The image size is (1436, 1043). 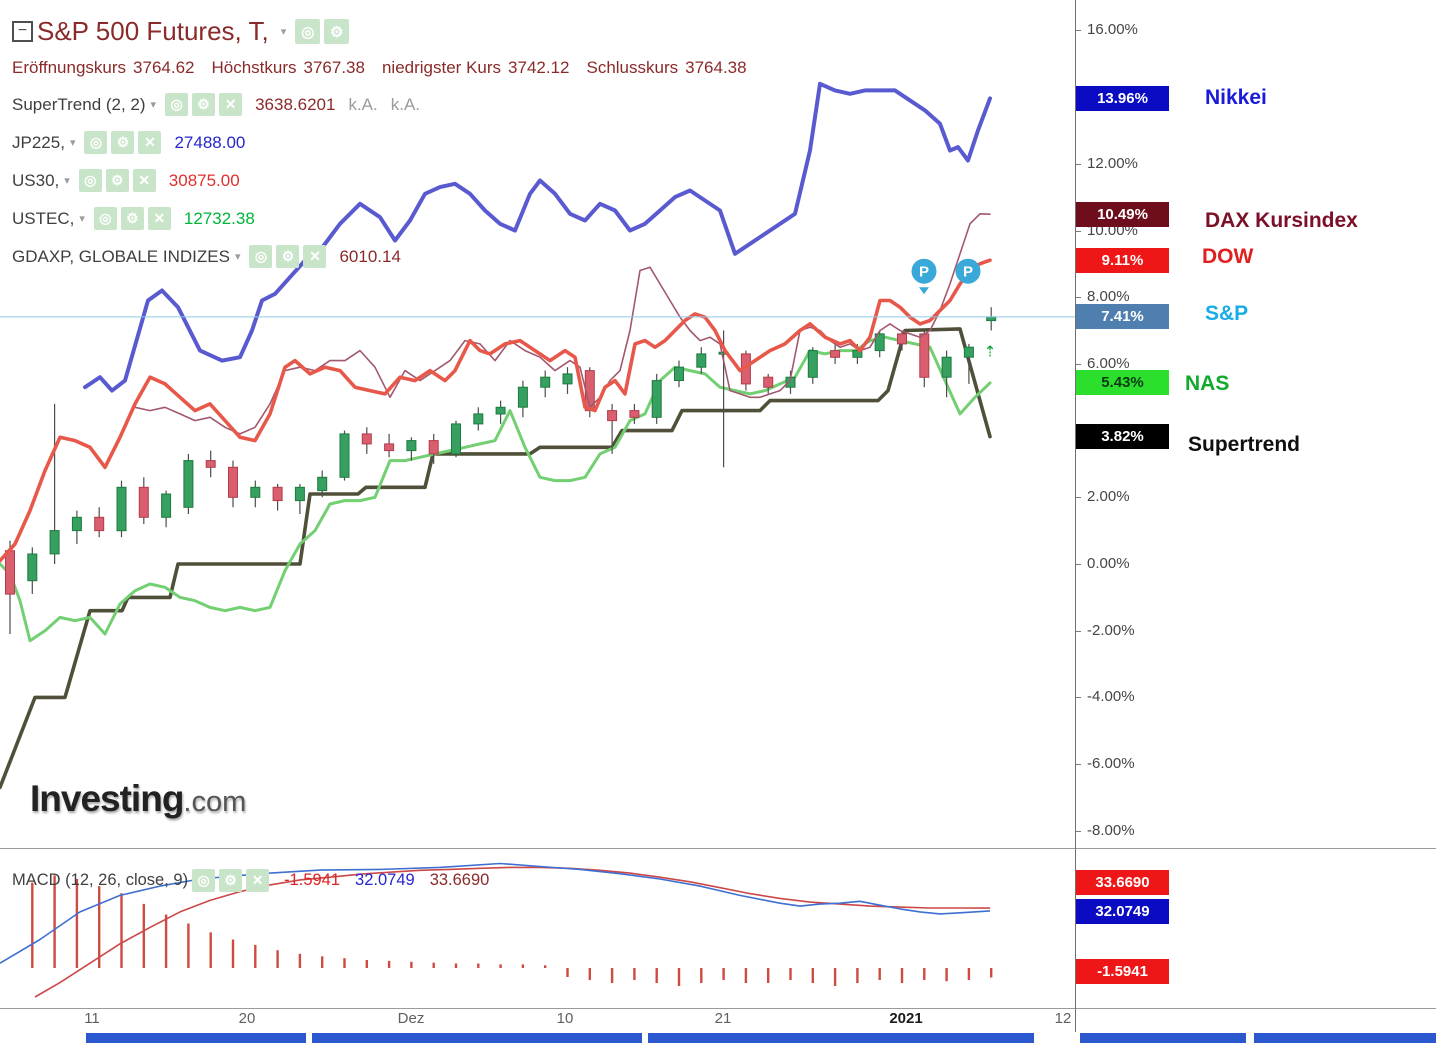 I want to click on index-label: Supertrend, so click(x=1244, y=444).